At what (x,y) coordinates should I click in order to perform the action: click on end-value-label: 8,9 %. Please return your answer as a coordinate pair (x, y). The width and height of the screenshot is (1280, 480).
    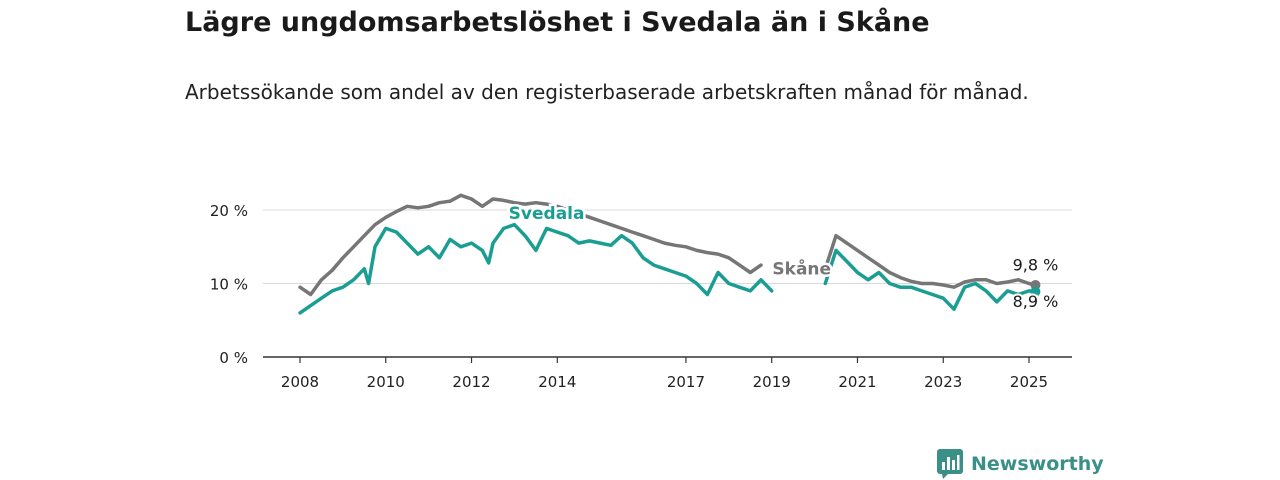
    Looking at the image, I should click on (1036, 301).